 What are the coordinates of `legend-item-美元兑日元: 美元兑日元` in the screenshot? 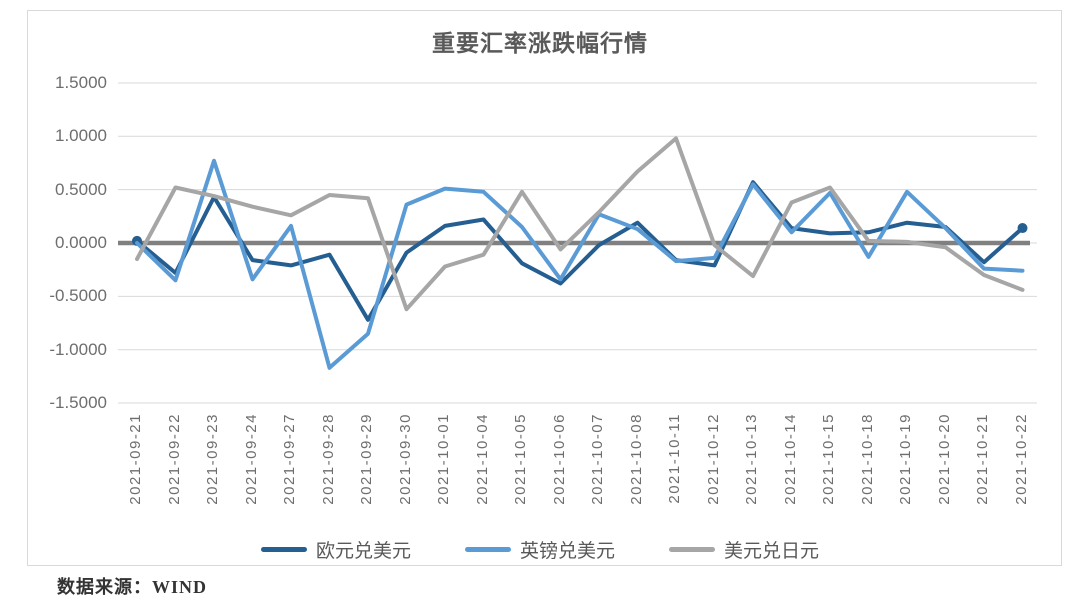 It's located at (744, 549).